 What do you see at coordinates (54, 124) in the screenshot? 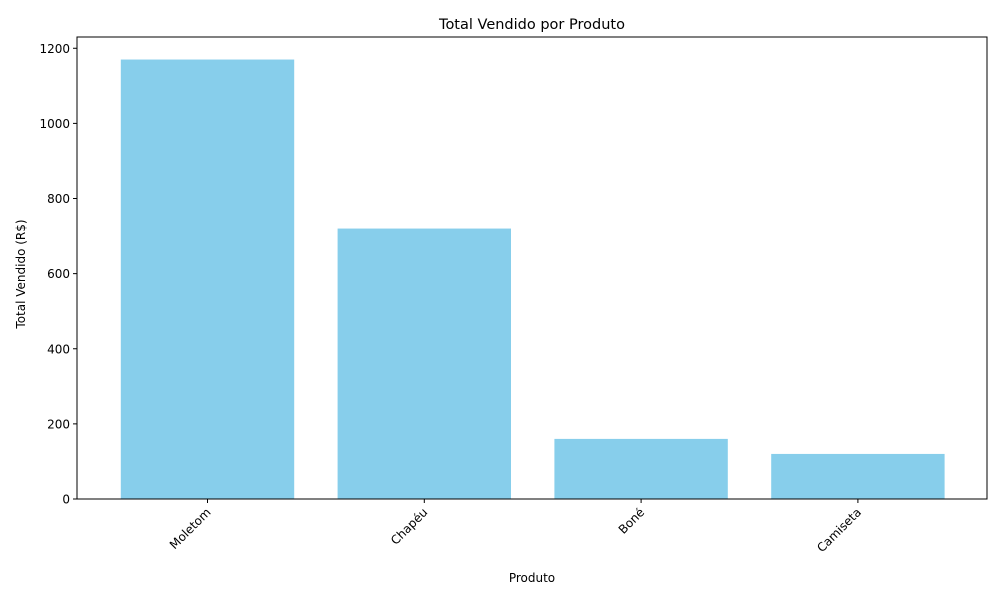
I see `y-tick-label: 1000` at bounding box center [54, 124].